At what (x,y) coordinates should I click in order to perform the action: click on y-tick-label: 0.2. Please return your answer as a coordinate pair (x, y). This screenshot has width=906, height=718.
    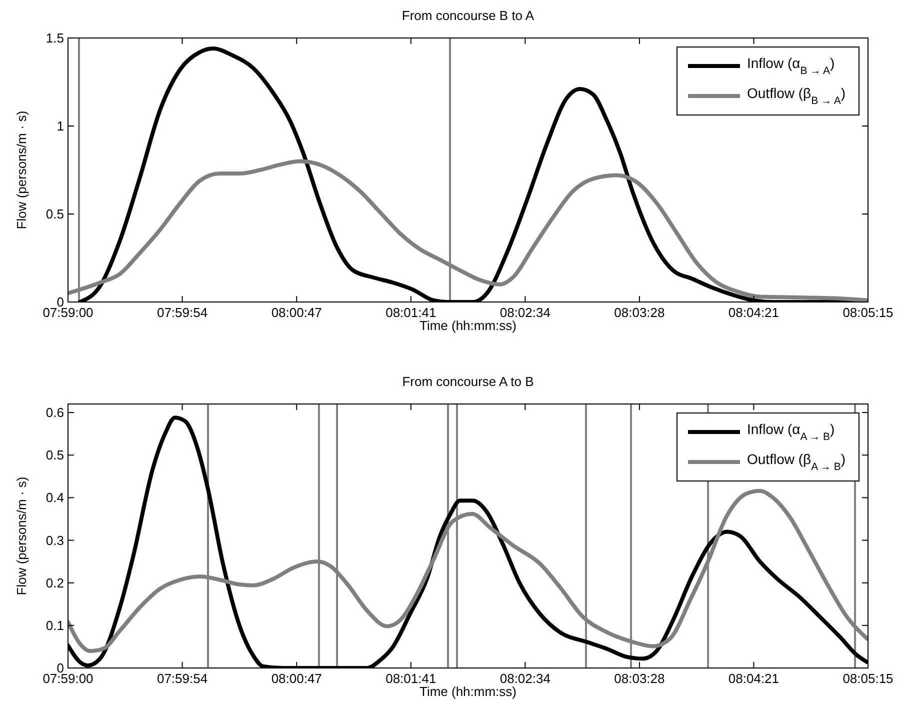
    Looking at the image, I should click on (55, 582).